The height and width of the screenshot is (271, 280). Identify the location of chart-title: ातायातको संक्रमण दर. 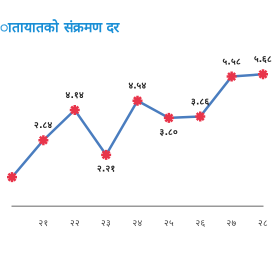
(60, 27).